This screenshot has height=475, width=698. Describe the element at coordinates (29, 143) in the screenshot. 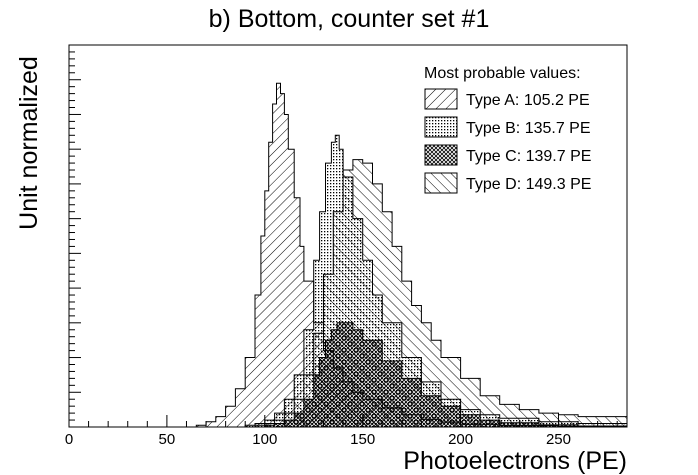

I see `y-axis-label: Unit normalized` at that location.